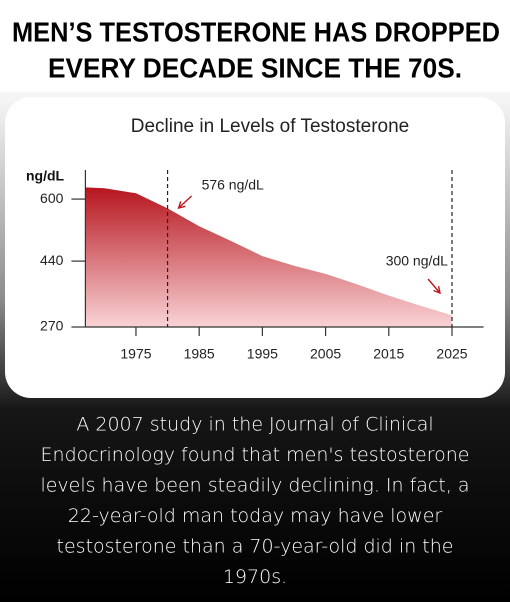 This screenshot has height=602, width=510. I want to click on y-tick-label: 270, so click(52, 326).